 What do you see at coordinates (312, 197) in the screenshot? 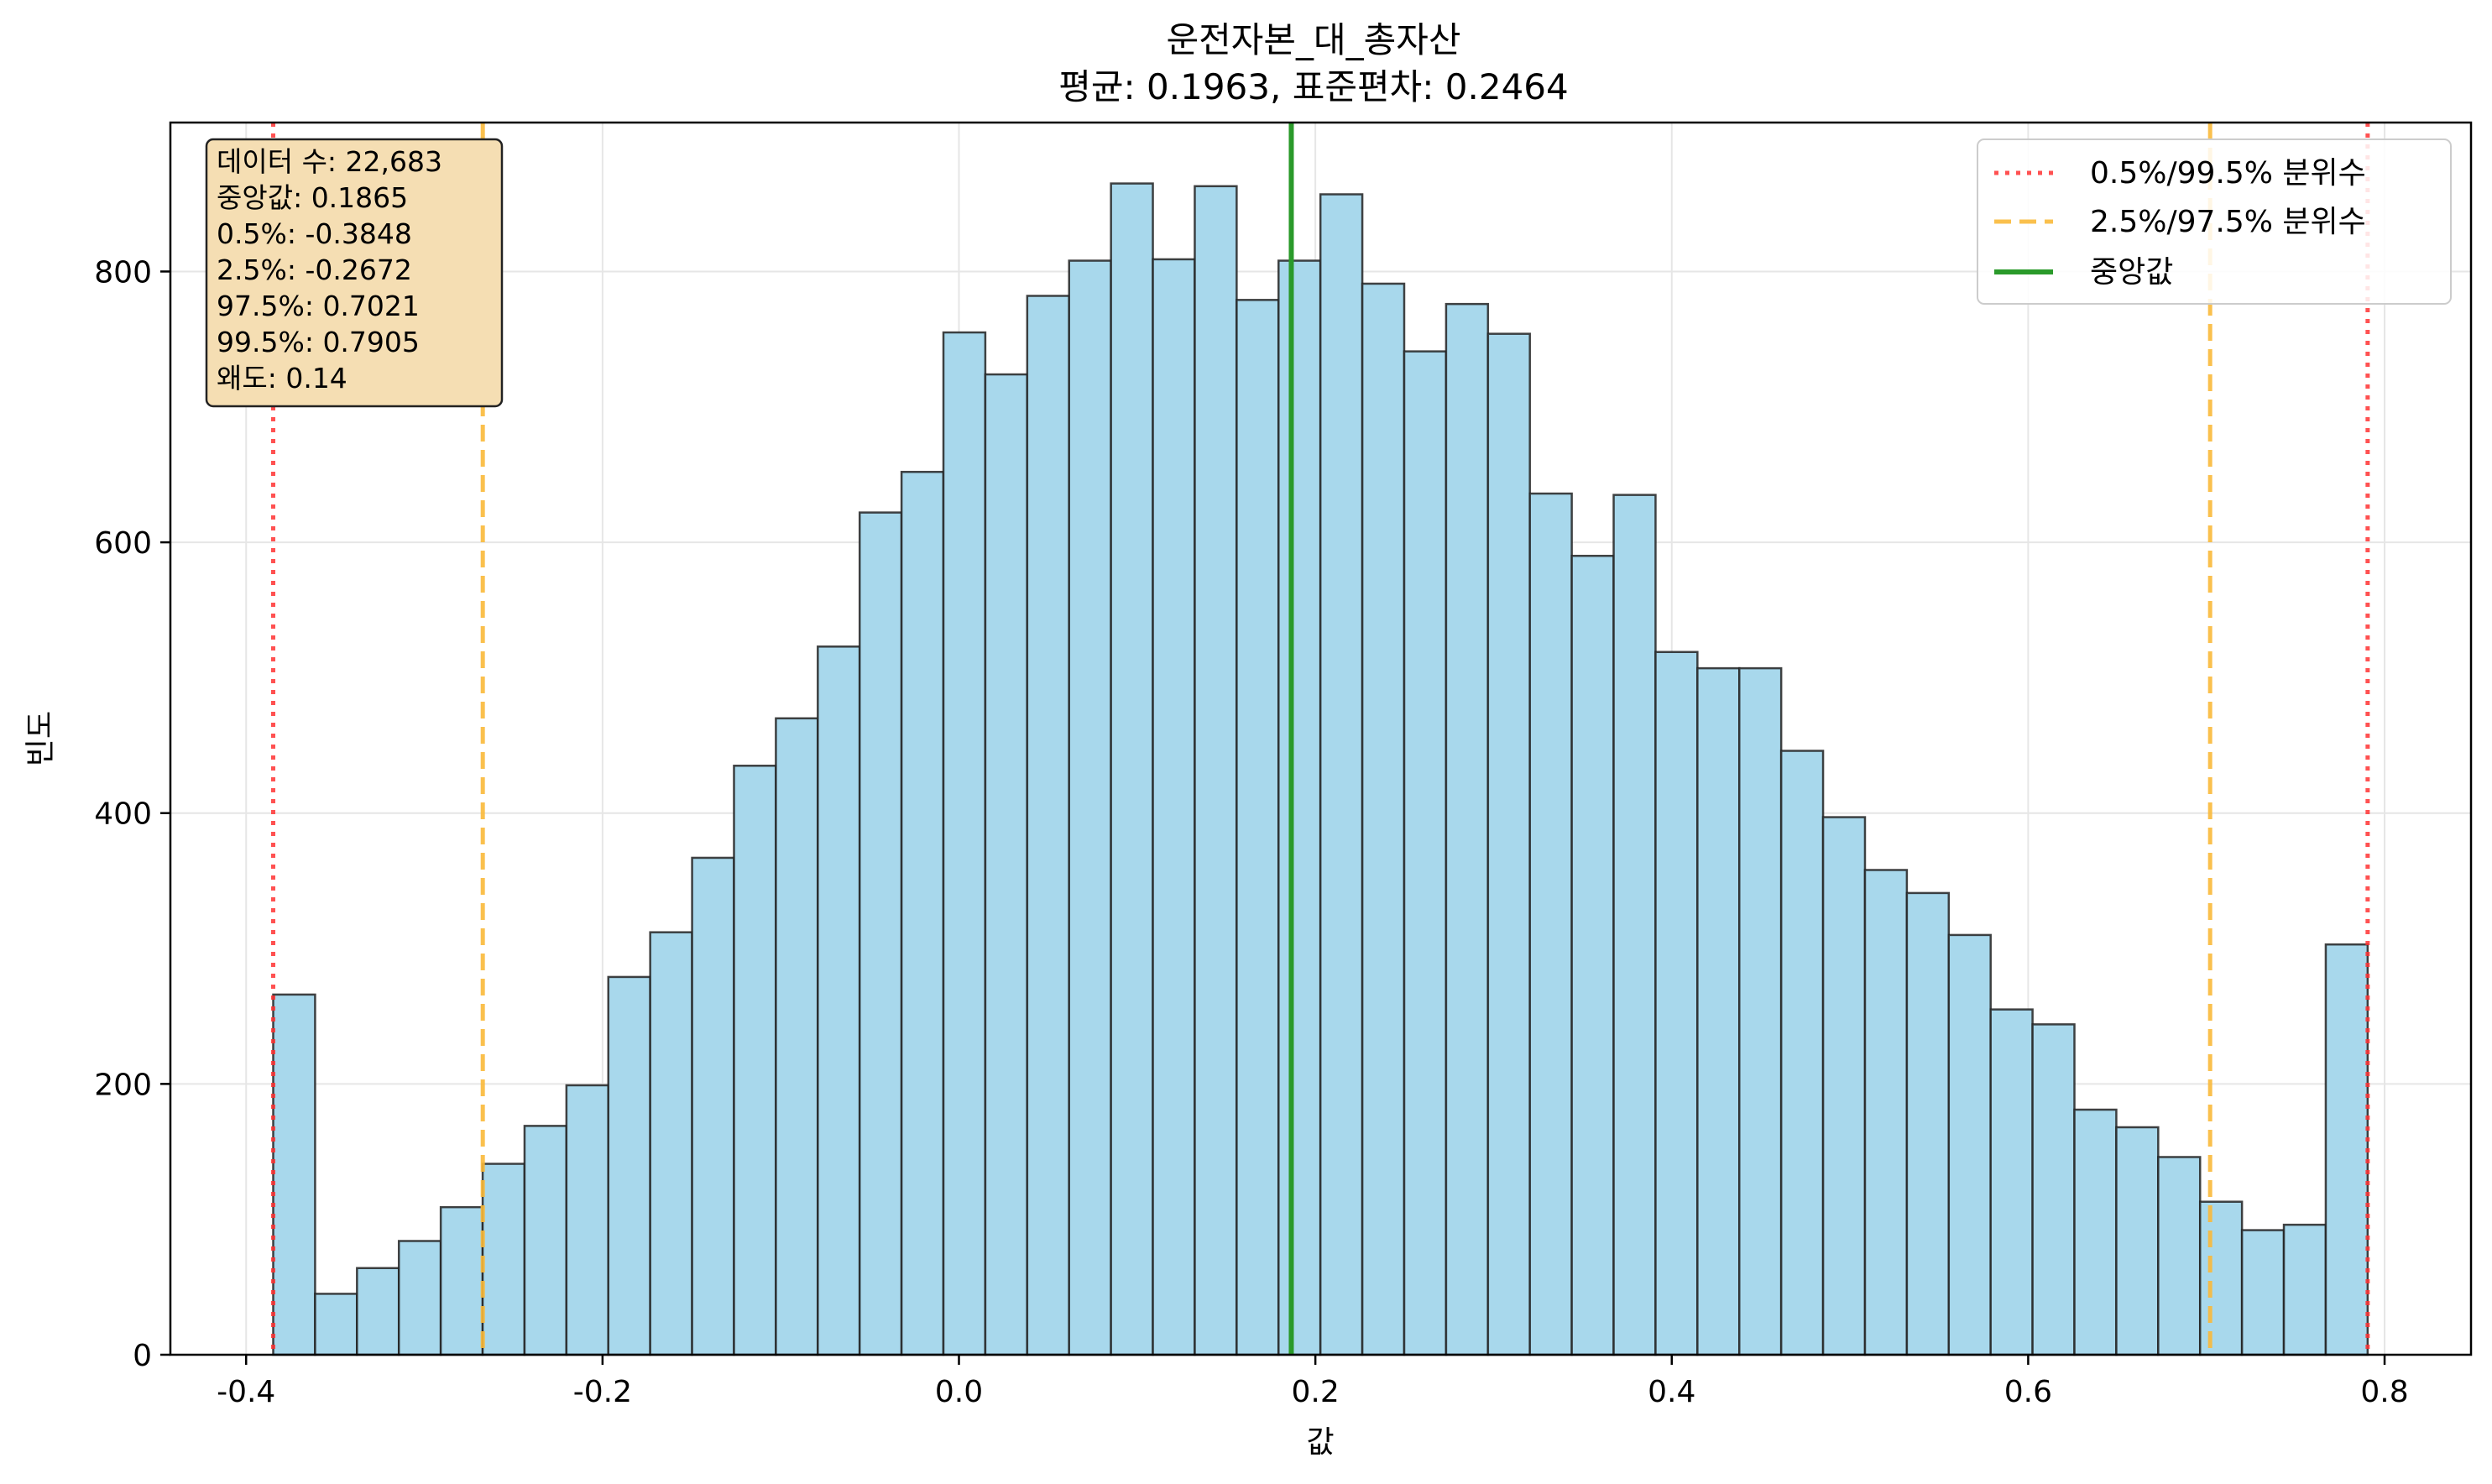
I see `stats-line: 중앙값: 0.1865` at bounding box center [312, 197].